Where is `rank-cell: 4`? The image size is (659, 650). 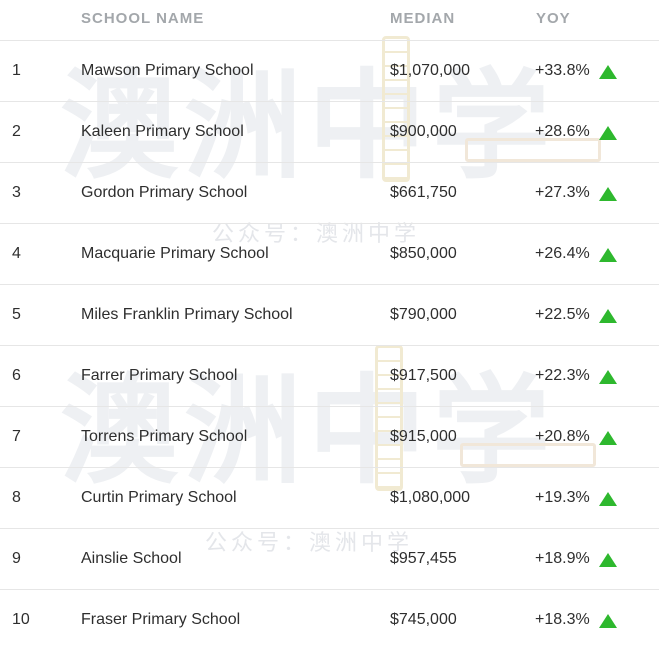 rank-cell: 4 is located at coordinates (16, 253).